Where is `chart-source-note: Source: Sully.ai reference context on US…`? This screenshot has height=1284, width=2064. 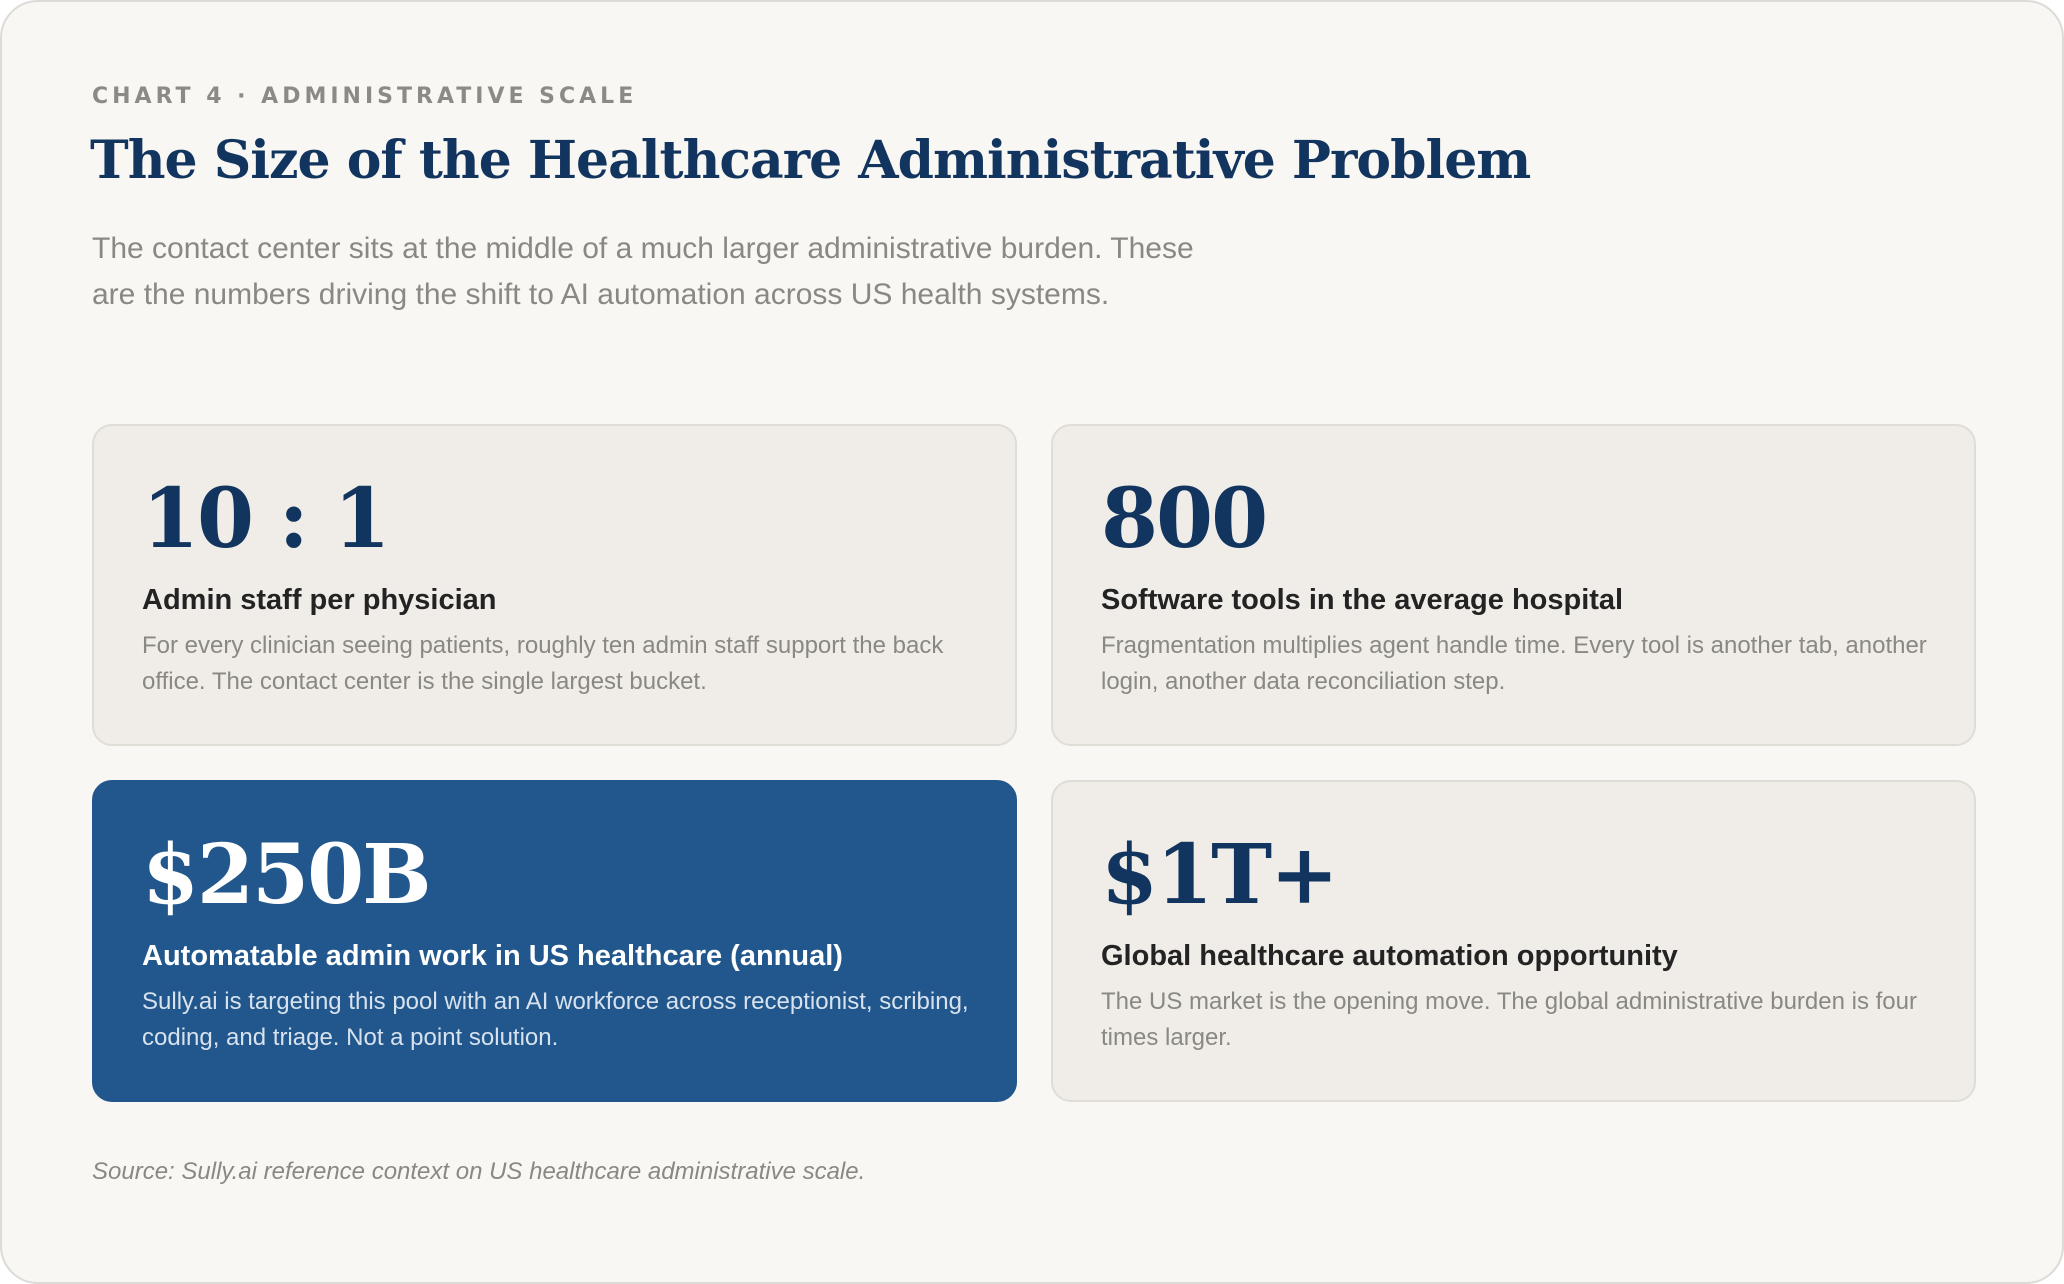
chart-source-note: Source: Sully.ai reference context on US… is located at coordinates (479, 1171).